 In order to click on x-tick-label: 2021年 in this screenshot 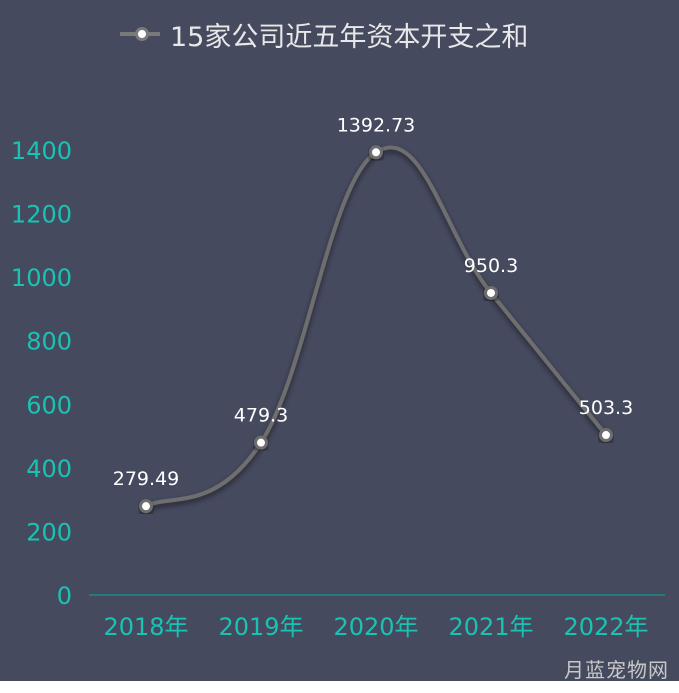, I will do `click(490, 627)`.